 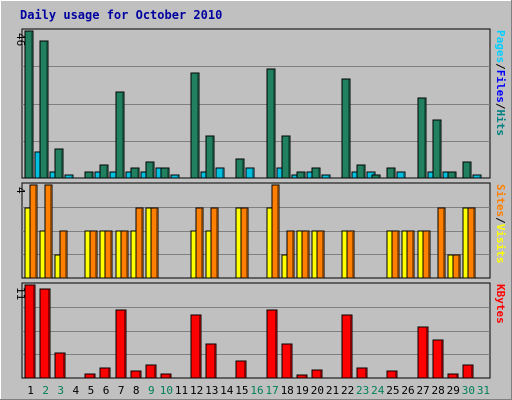 I want to click on x-tick-label: 26, so click(x=407, y=390).